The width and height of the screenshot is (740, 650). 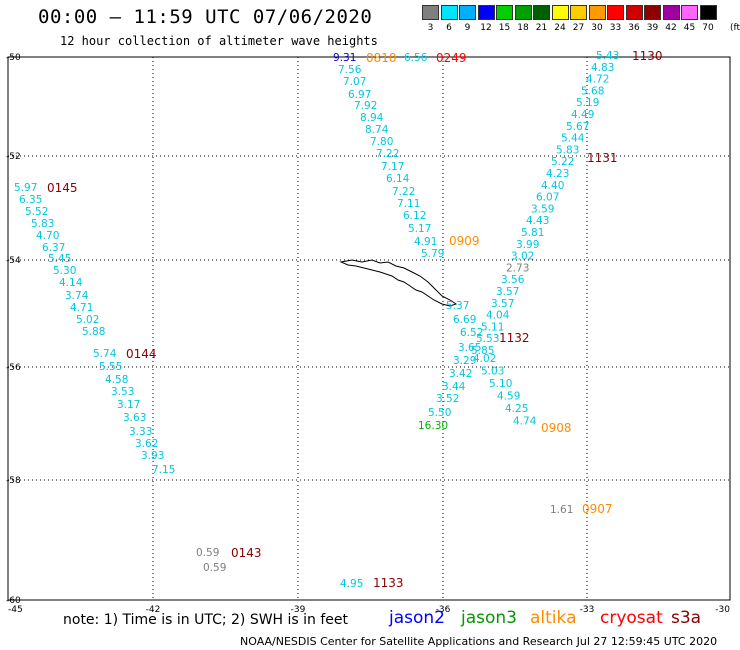 I want to click on wave-height-label: 3.59, so click(x=542, y=209).